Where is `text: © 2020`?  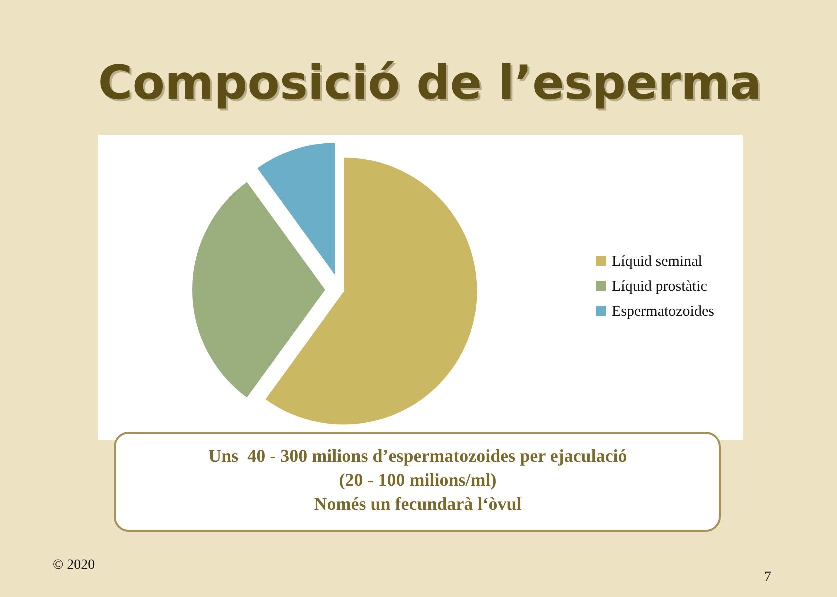
text: © 2020 is located at coordinates (74, 565).